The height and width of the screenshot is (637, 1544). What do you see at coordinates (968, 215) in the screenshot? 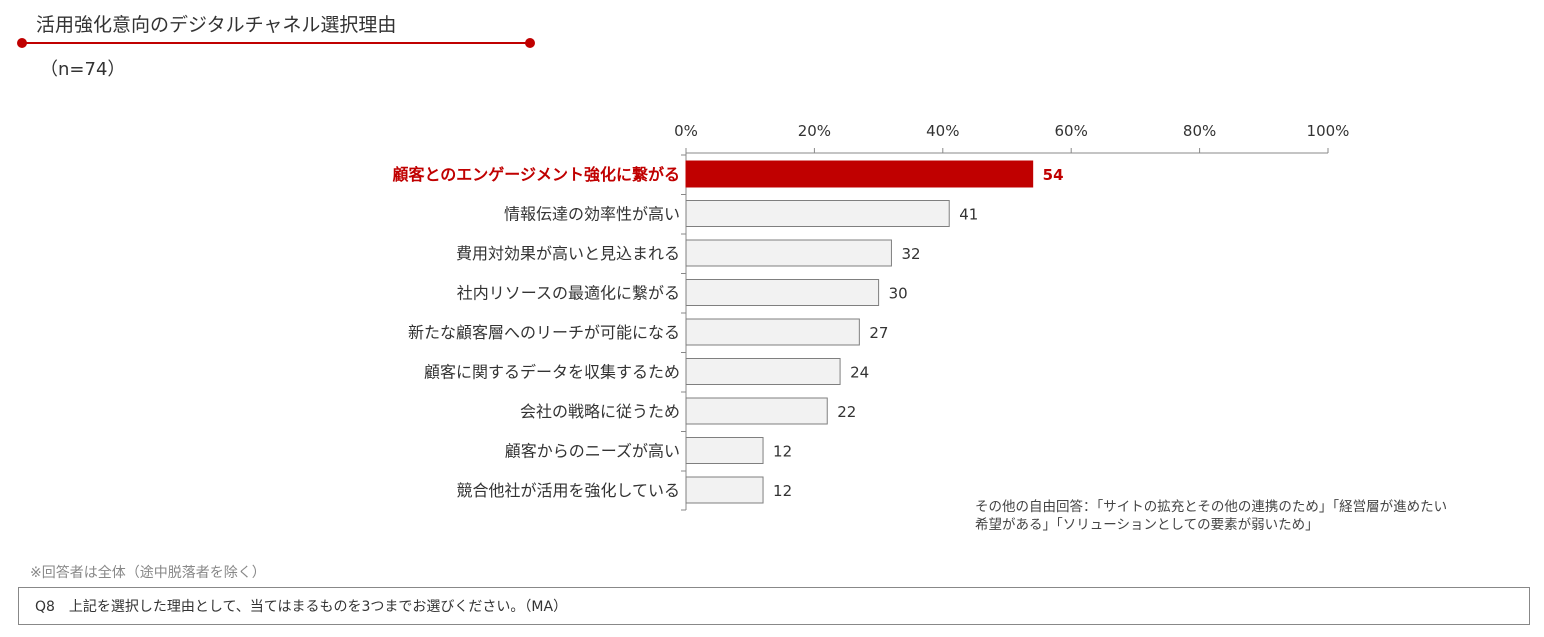
I see `value-label: 41` at bounding box center [968, 215].